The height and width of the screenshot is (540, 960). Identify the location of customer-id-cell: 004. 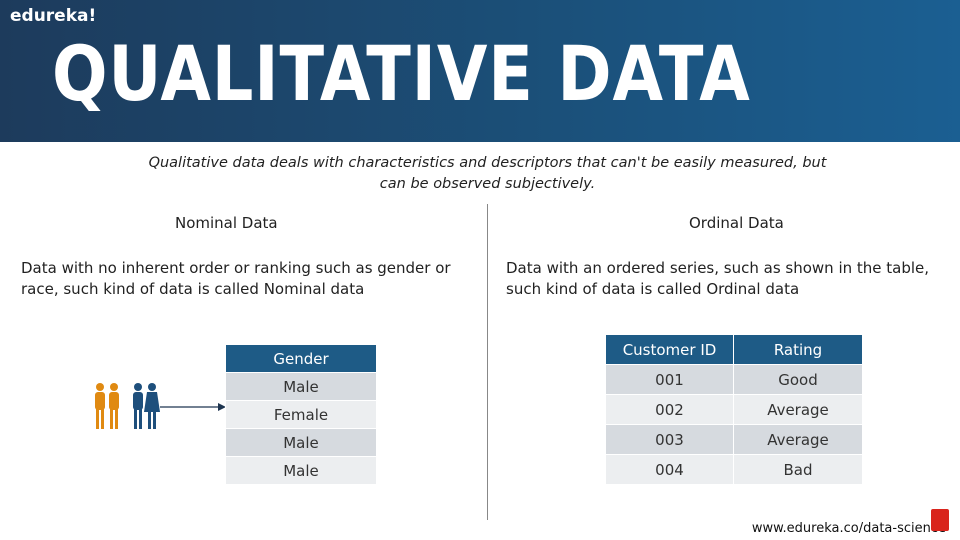
(669, 469).